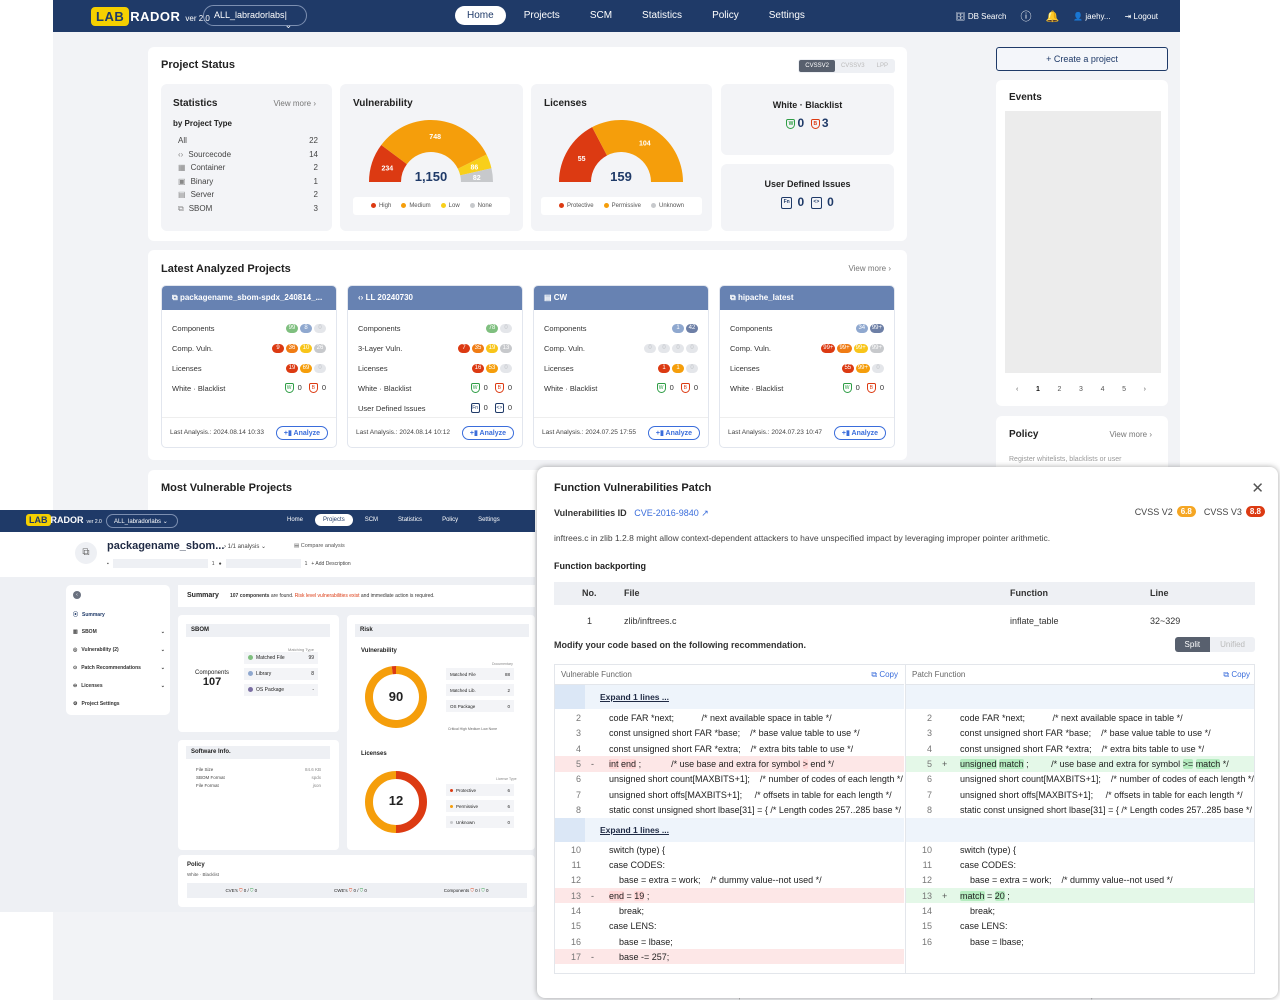 Image resolution: width=1280 pixels, height=1000 pixels. Describe the element at coordinates (476, 175) in the screenshot. I see `vulnerability-segment-none` at that location.